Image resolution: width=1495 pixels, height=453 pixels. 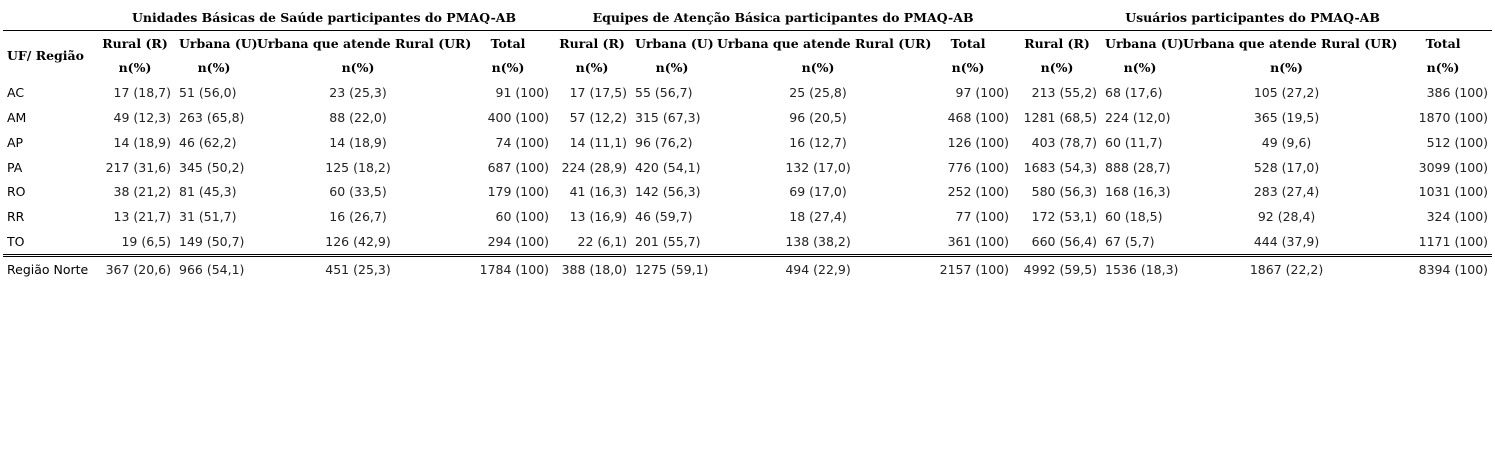 What do you see at coordinates (522, 142) in the screenshot?
I see `ubs-total-cell: 74 (100)` at bounding box center [522, 142].